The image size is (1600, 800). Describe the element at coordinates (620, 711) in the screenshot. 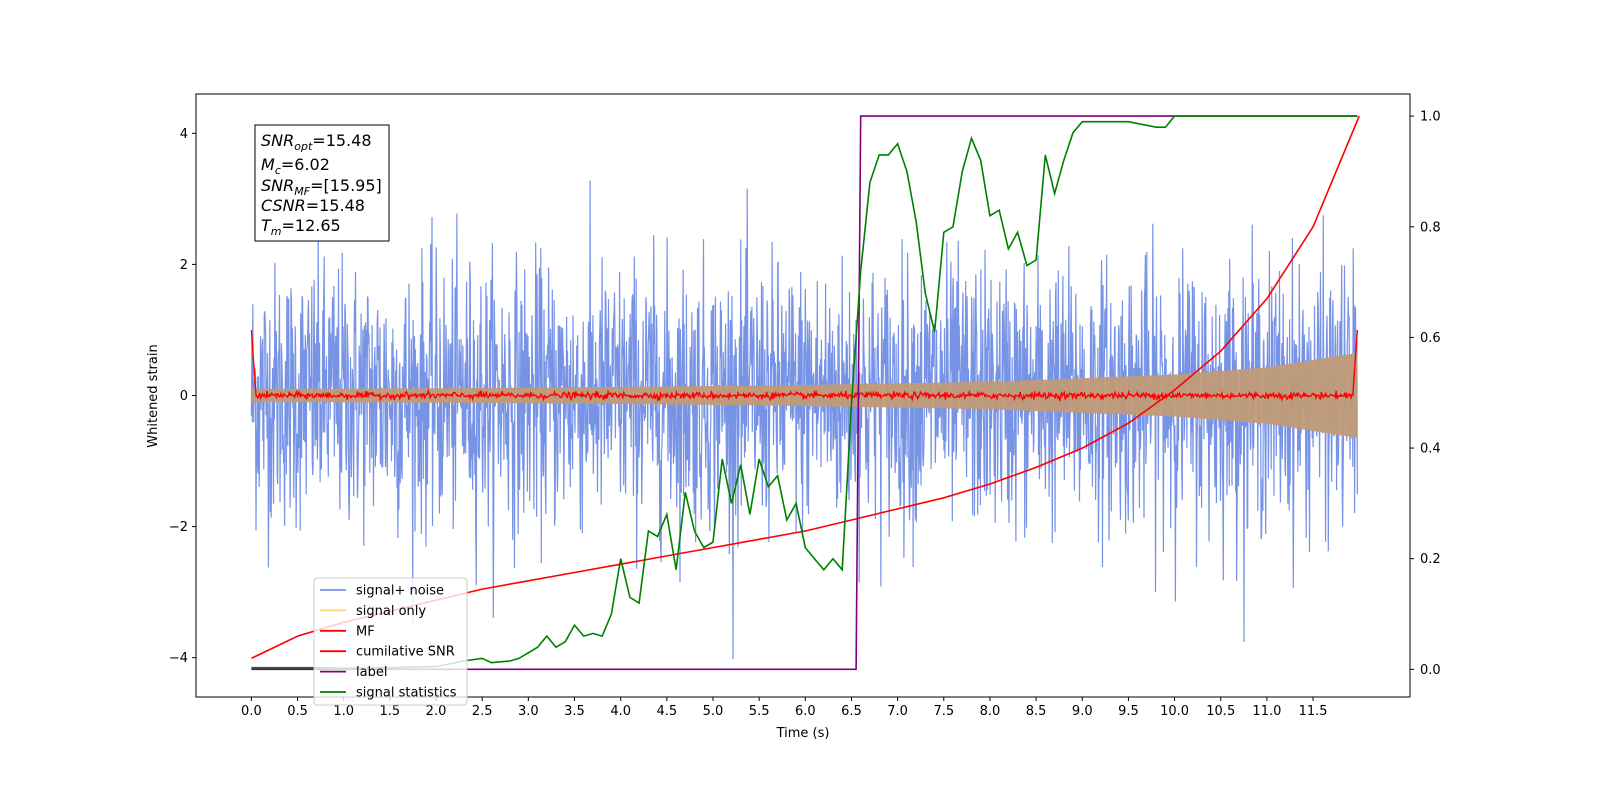

I see `x-tick-label: 4.0` at that location.